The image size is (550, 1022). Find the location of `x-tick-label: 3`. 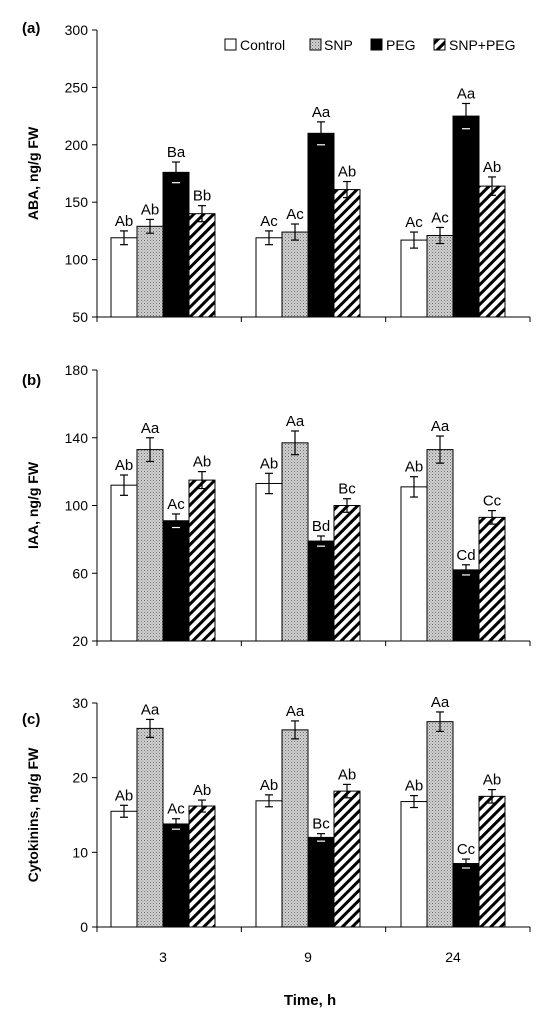

x-tick-label: 3 is located at coordinates (163, 957).